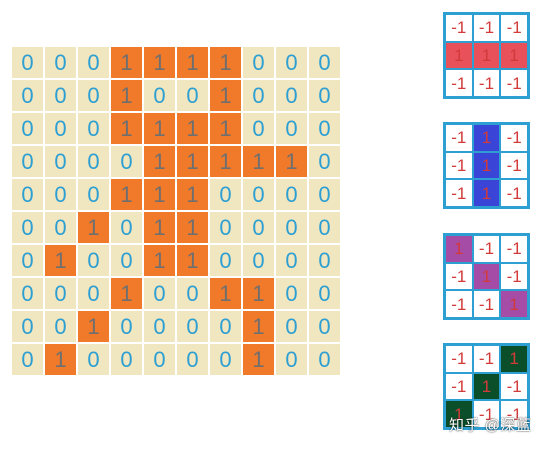  I want to click on filter-vertical: -1 1 -1 -1 1 -1 -1 1 -1, so click(486, 165).